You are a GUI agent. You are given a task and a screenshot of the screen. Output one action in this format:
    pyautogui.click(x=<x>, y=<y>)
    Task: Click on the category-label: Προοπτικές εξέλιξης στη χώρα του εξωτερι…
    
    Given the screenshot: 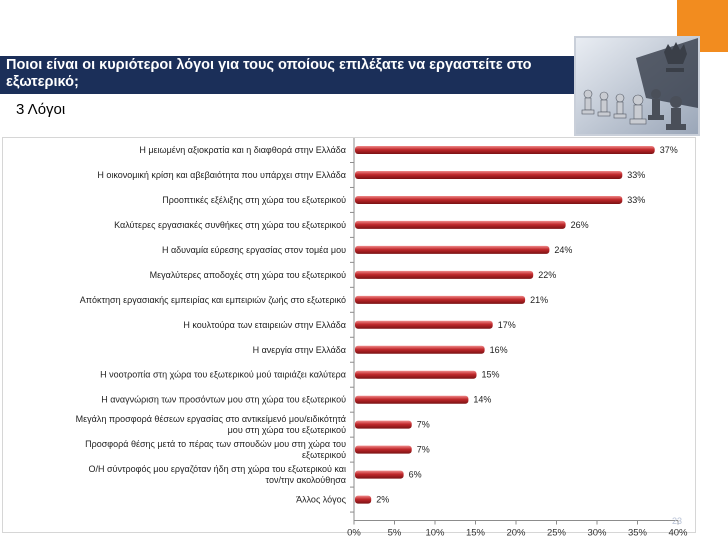 What is the action you would take?
    pyautogui.click(x=254, y=200)
    